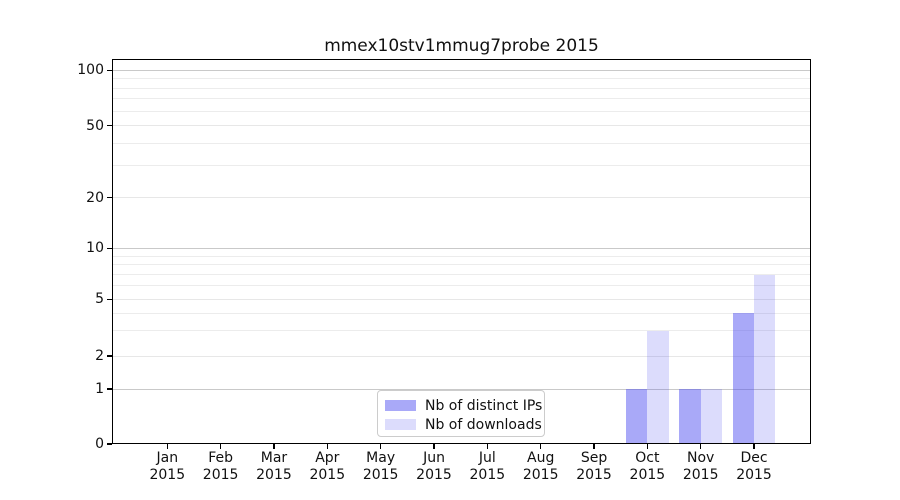  I want to click on legend-item-downloads: Nb of downloads, so click(464, 424).